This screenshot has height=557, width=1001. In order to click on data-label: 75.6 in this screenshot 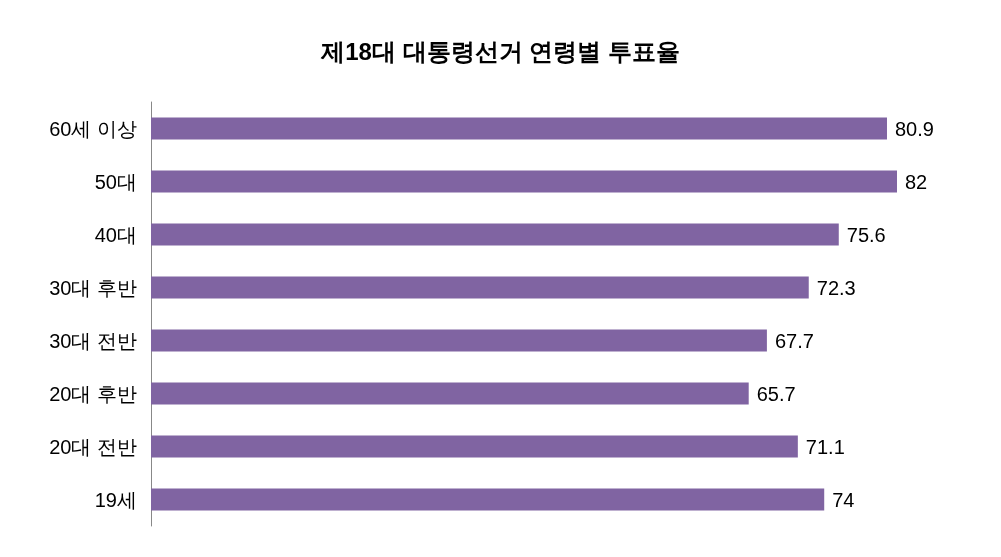, I will do `click(866, 234)`.